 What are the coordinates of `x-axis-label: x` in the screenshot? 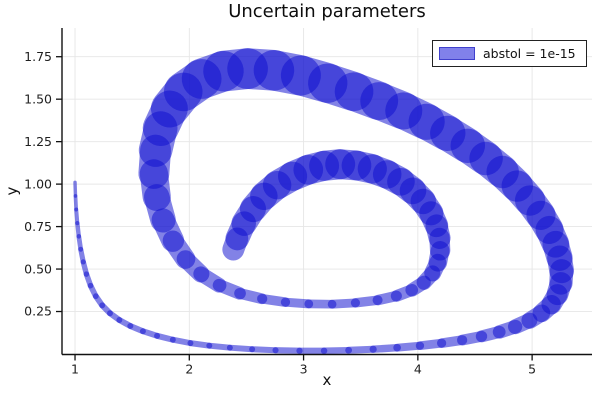 It's located at (327, 380).